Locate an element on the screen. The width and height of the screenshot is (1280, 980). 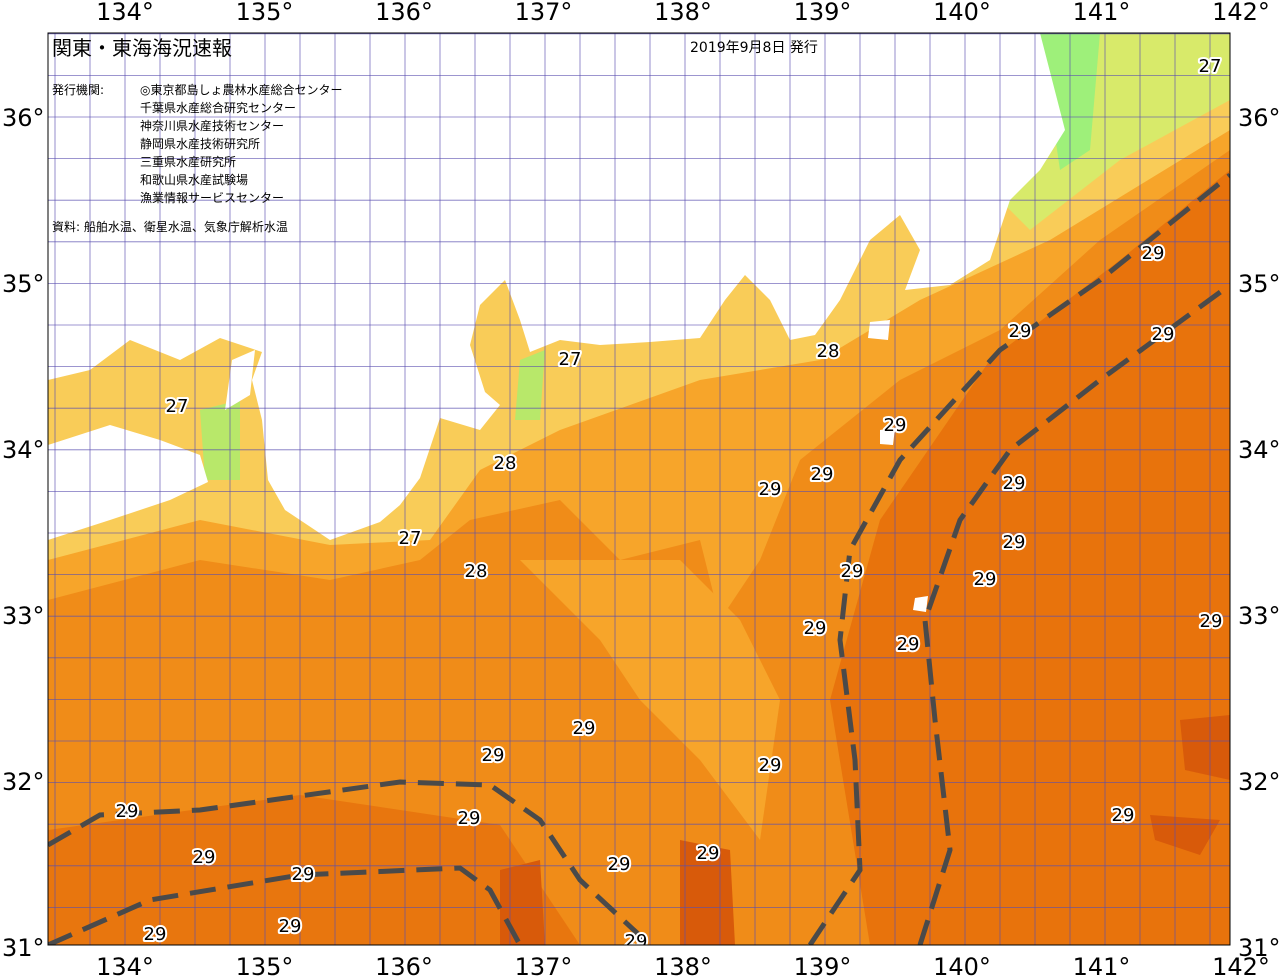
issuer: ◎東京都島しょ農林水産総合センター is located at coordinates (241, 89).